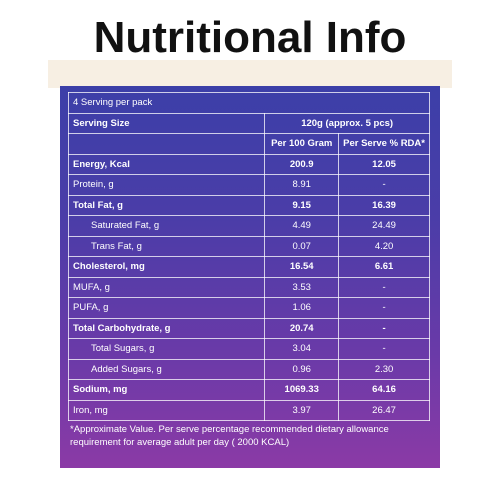 This screenshot has height=500, width=500. Describe the element at coordinates (384, 246) in the screenshot. I see `per-serve-rda-value: 4.20` at that location.